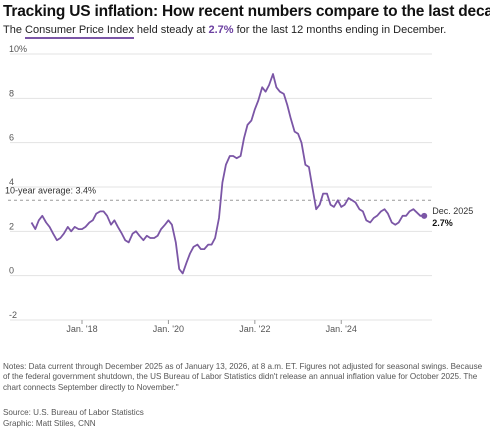  Describe the element at coordinates (79, 31) in the screenshot. I see `subtitle-cpi-underlined: Consumer Price Index` at that location.